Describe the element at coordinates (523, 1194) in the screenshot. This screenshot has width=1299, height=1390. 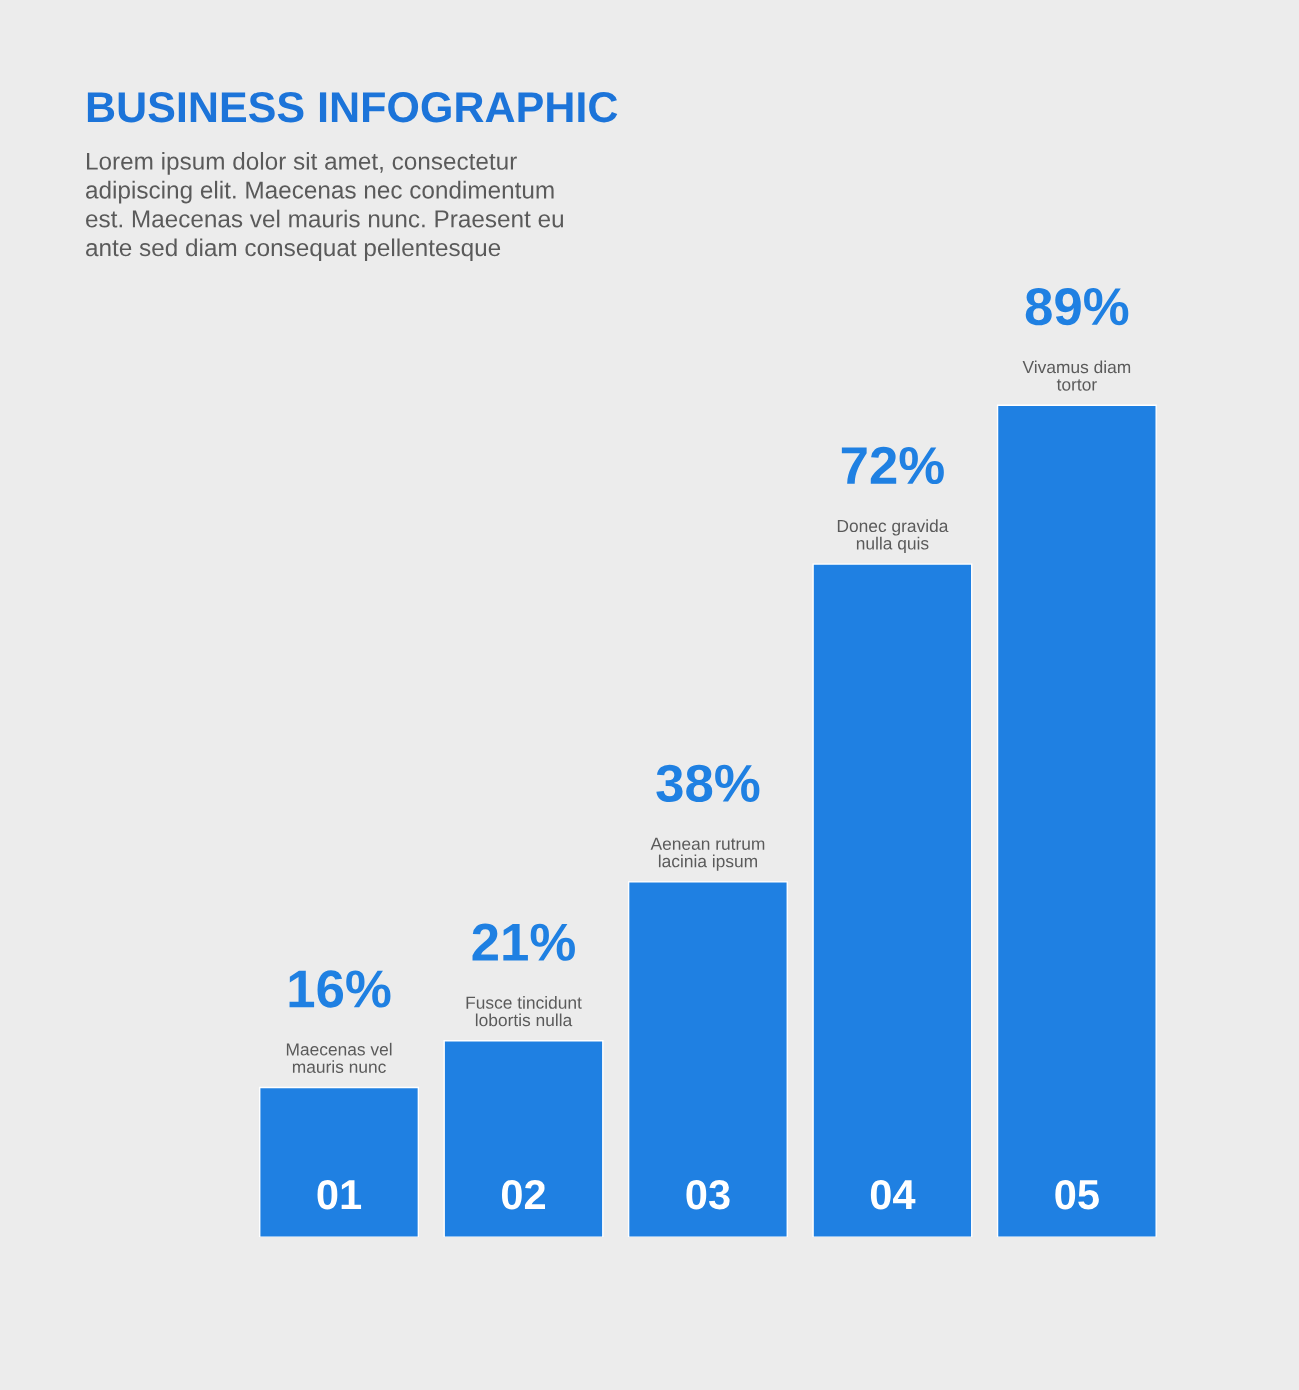
I see `x-tick-label: 02` at that location.